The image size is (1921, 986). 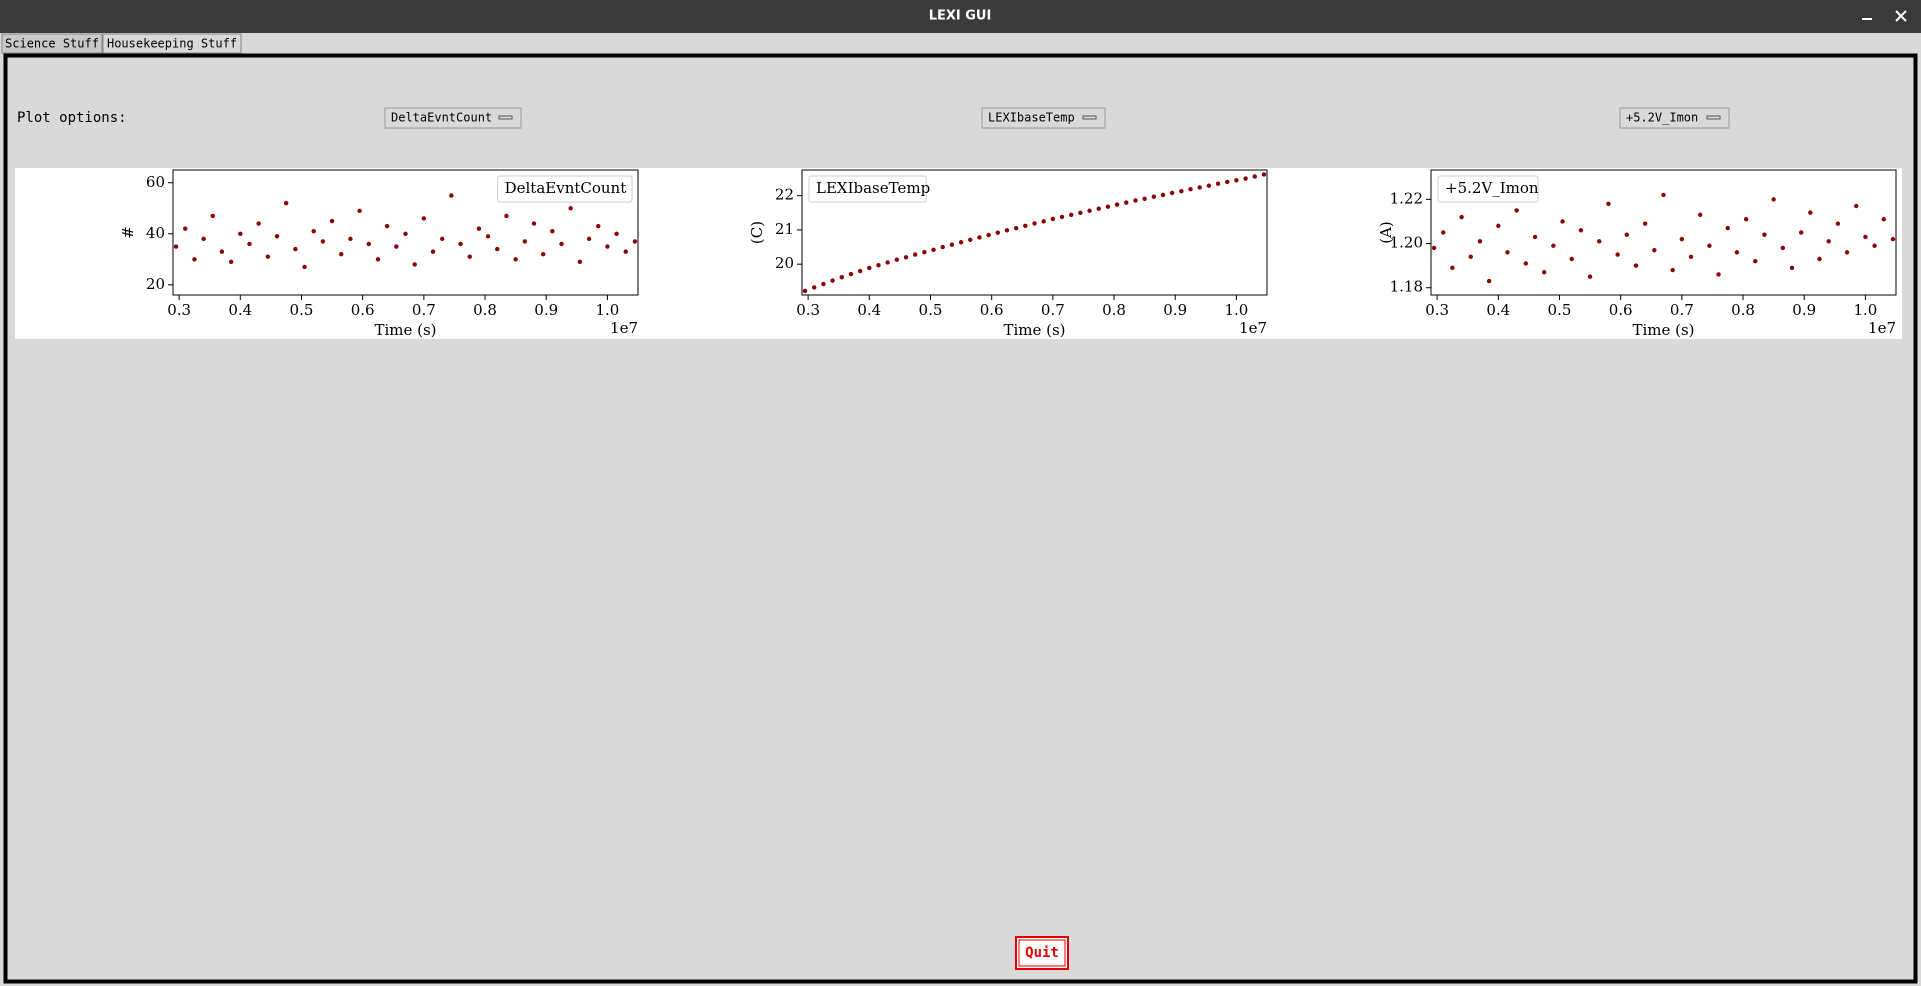 What do you see at coordinates (867, 189) in the screenshot?
I see `legend-box` at bounding box center [867, 189].